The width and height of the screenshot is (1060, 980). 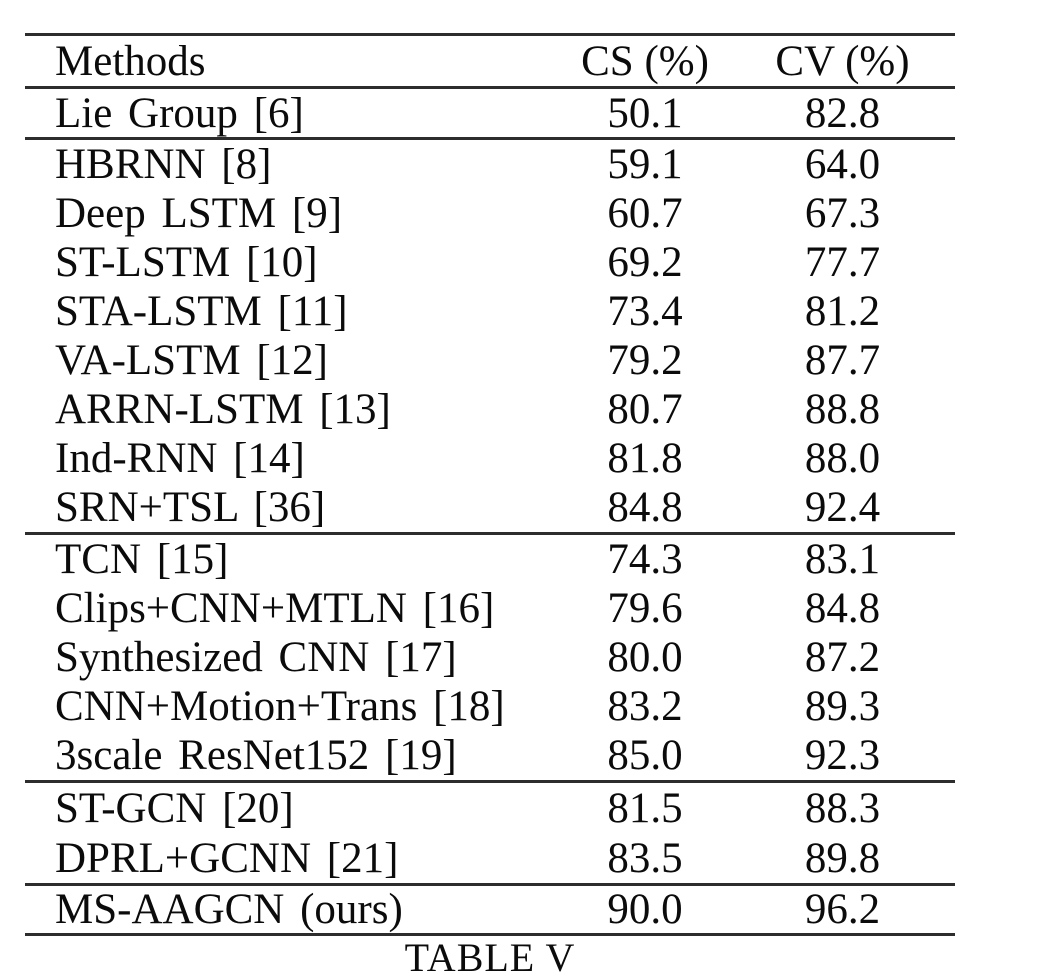 What do you see at coordinates (645, 61) in the screenshot?
I see `column-header-cs: CS (%)` at bounding box center [645, 61].